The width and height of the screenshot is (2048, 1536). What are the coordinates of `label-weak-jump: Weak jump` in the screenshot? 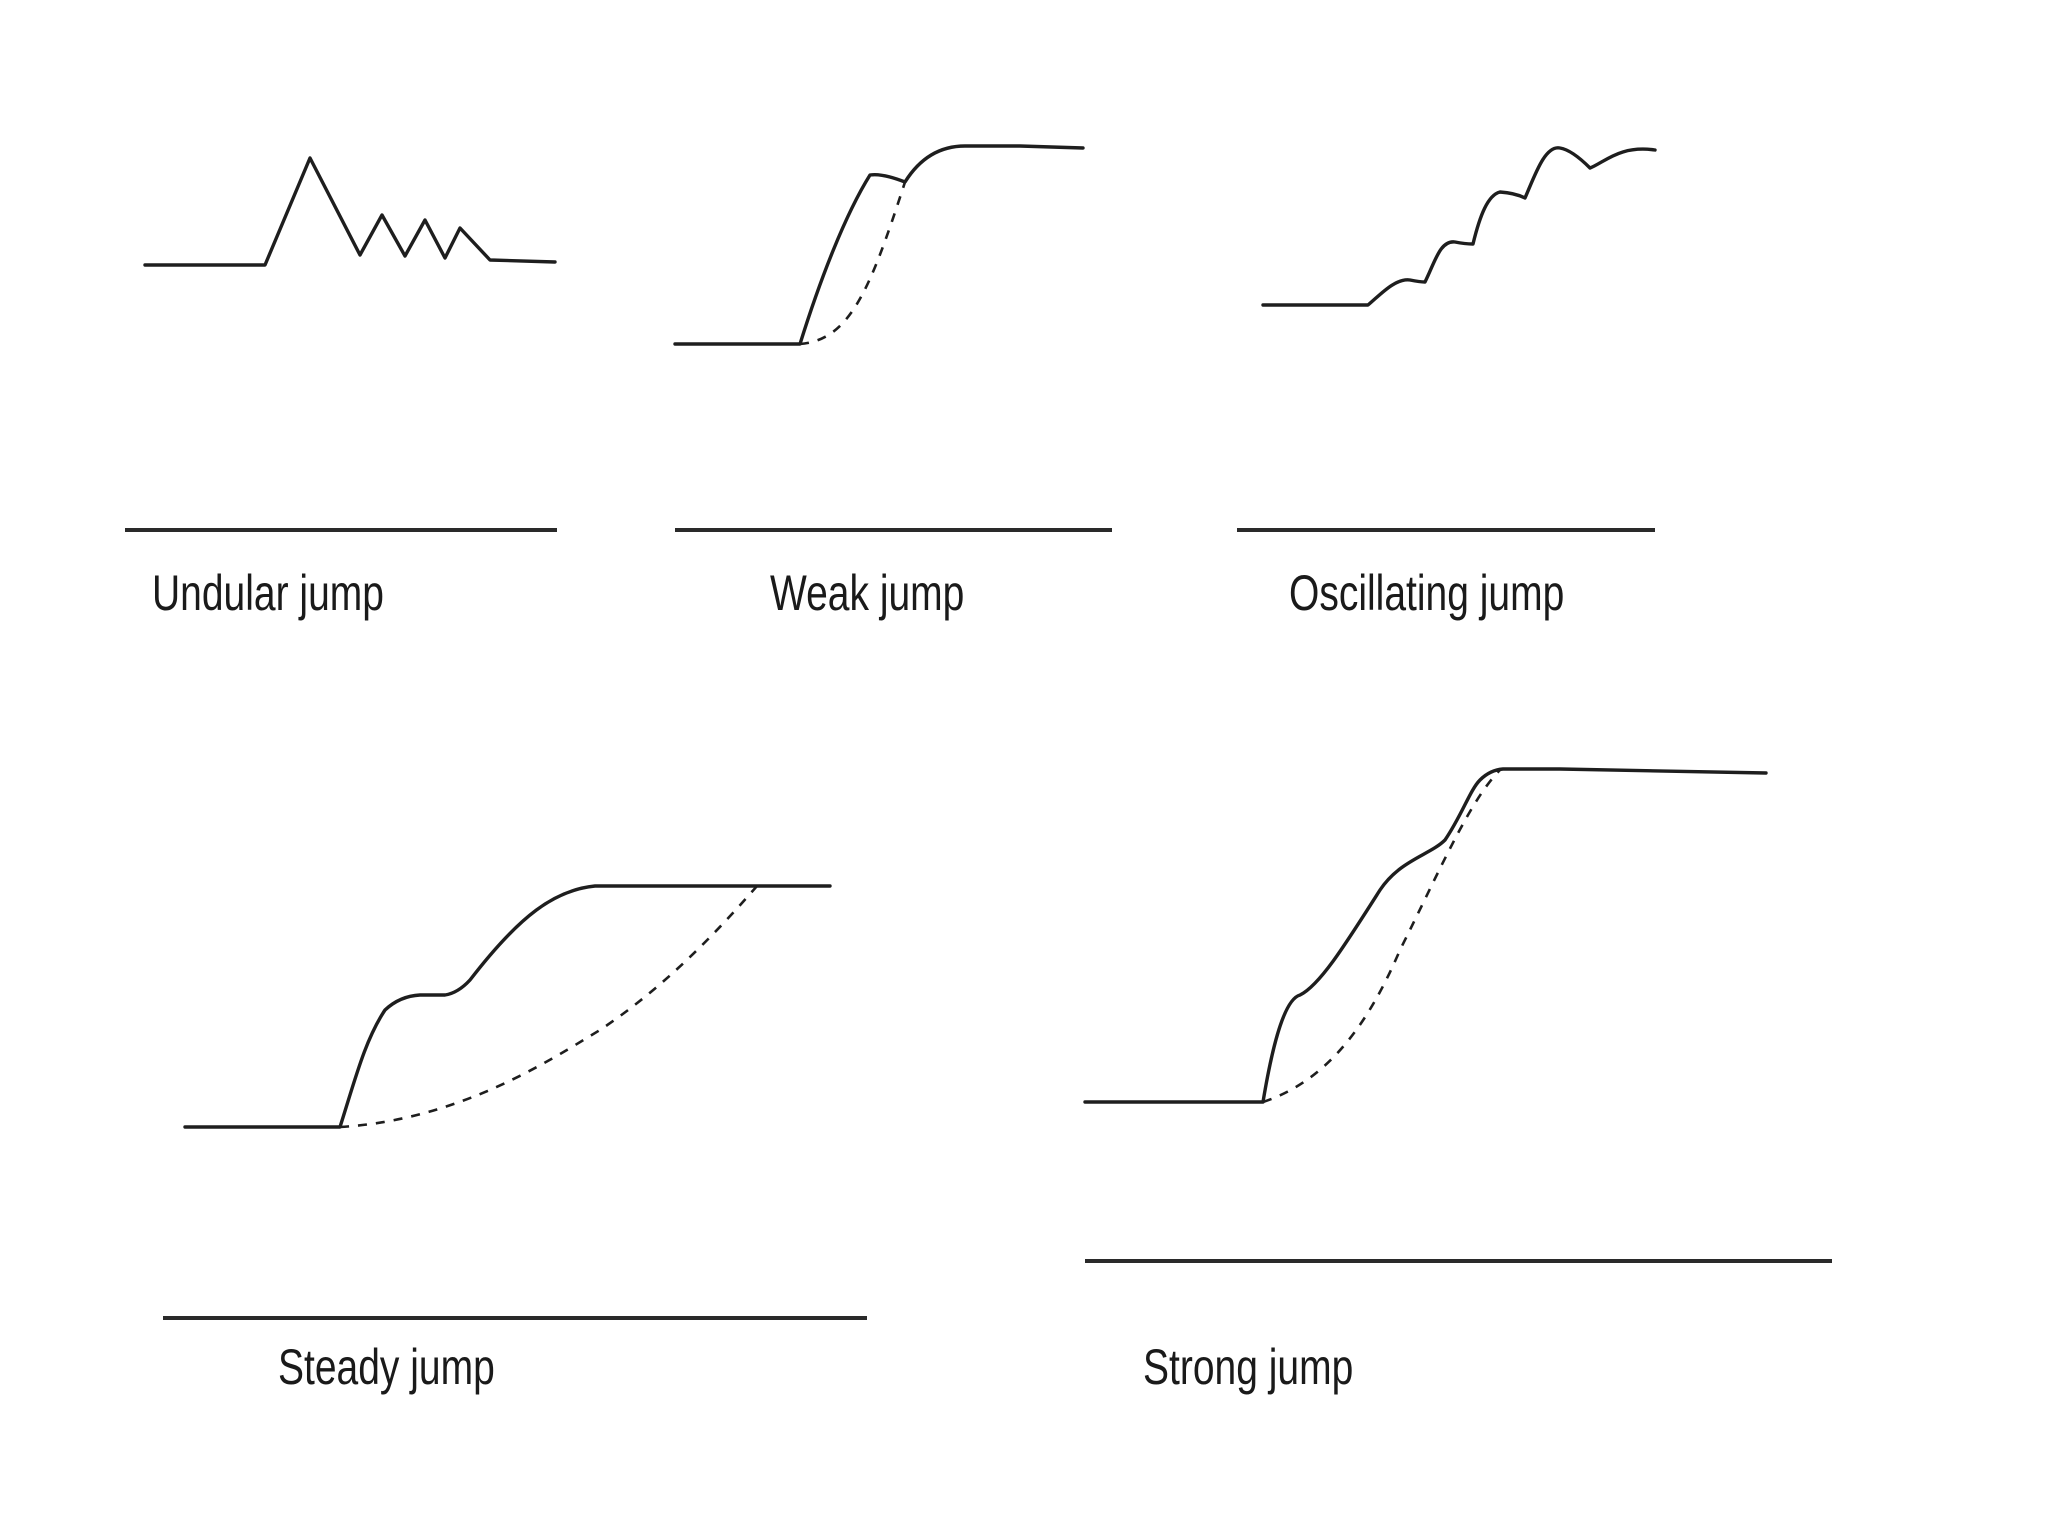 It's located at (867, 593).